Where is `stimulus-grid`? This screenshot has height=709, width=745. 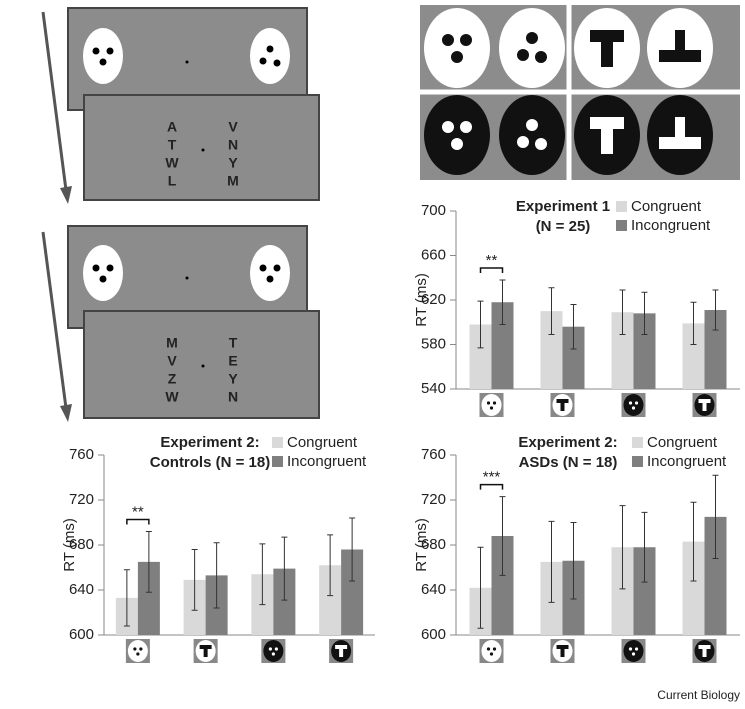 stimulus-grid is located at coordinates (580, 92).